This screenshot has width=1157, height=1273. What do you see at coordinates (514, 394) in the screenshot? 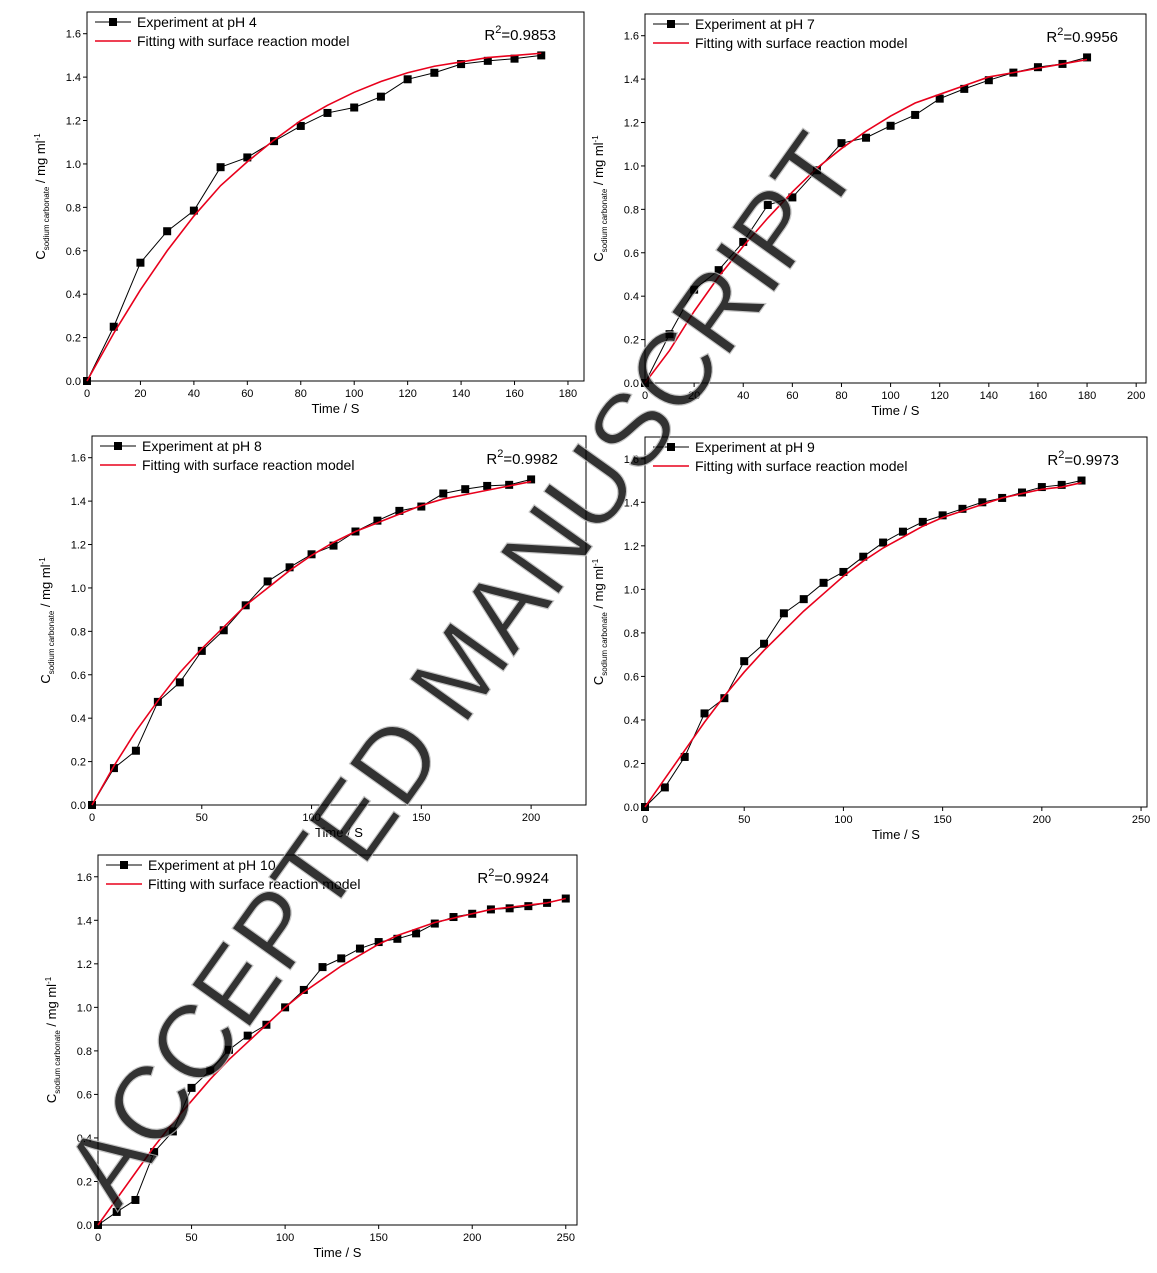
I see `x-tick-label: 160` at bounding box center [514, 394].